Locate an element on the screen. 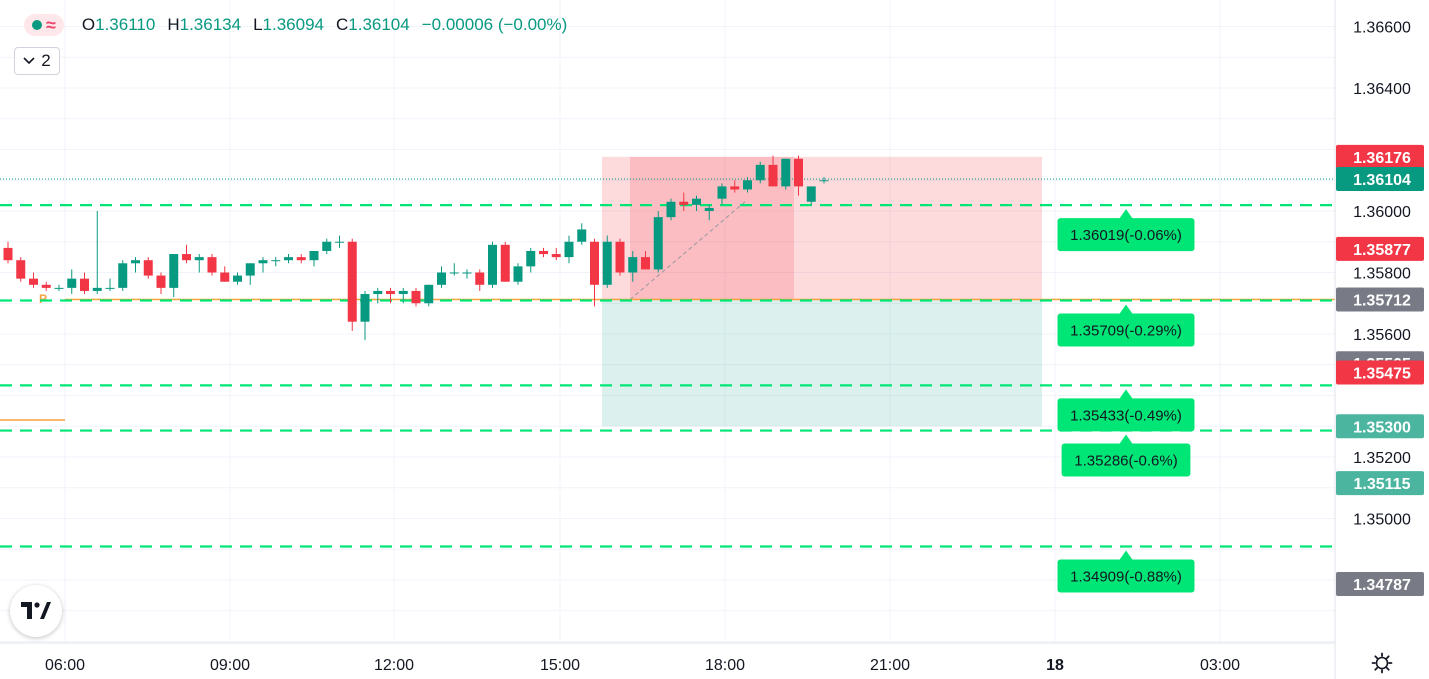 The width and height of the screenshot is (1429, 679). indicators-toggle-button: 2 is located at coordinates (37, 61).